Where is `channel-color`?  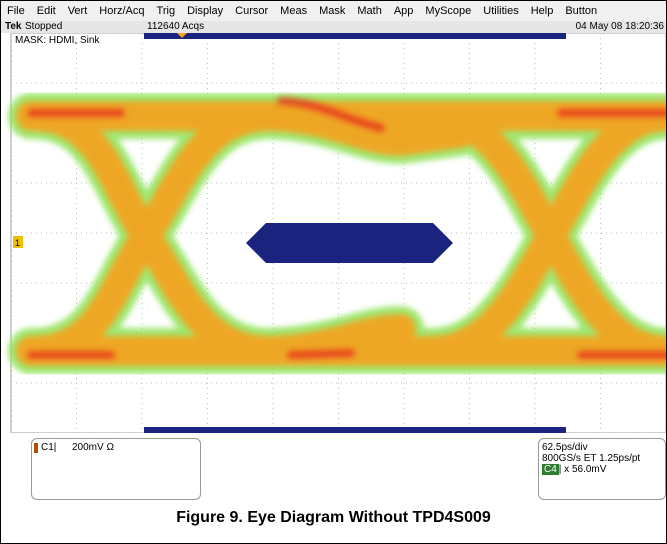 channel-color is located at coordinates (36, 448).